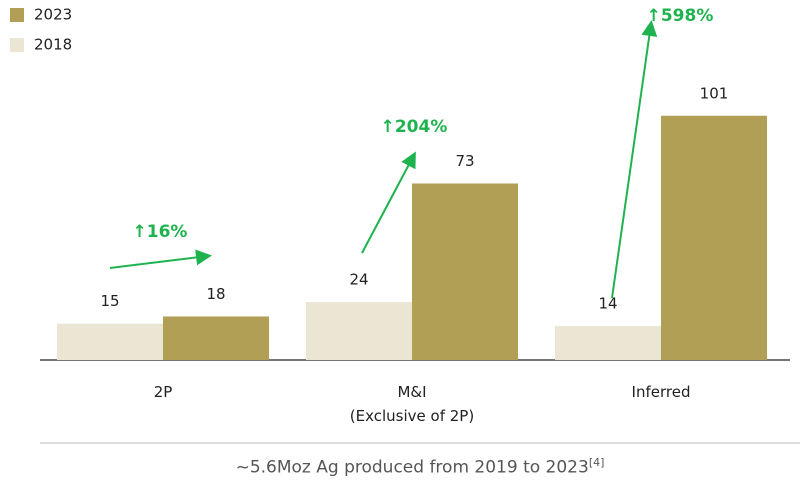 Image resolution: width=800 pixels, height=489 pixels. What do you see at coordinates (109, 301) in the screenshot?
I see `data-label: 15` at bounding box center [109, 301].